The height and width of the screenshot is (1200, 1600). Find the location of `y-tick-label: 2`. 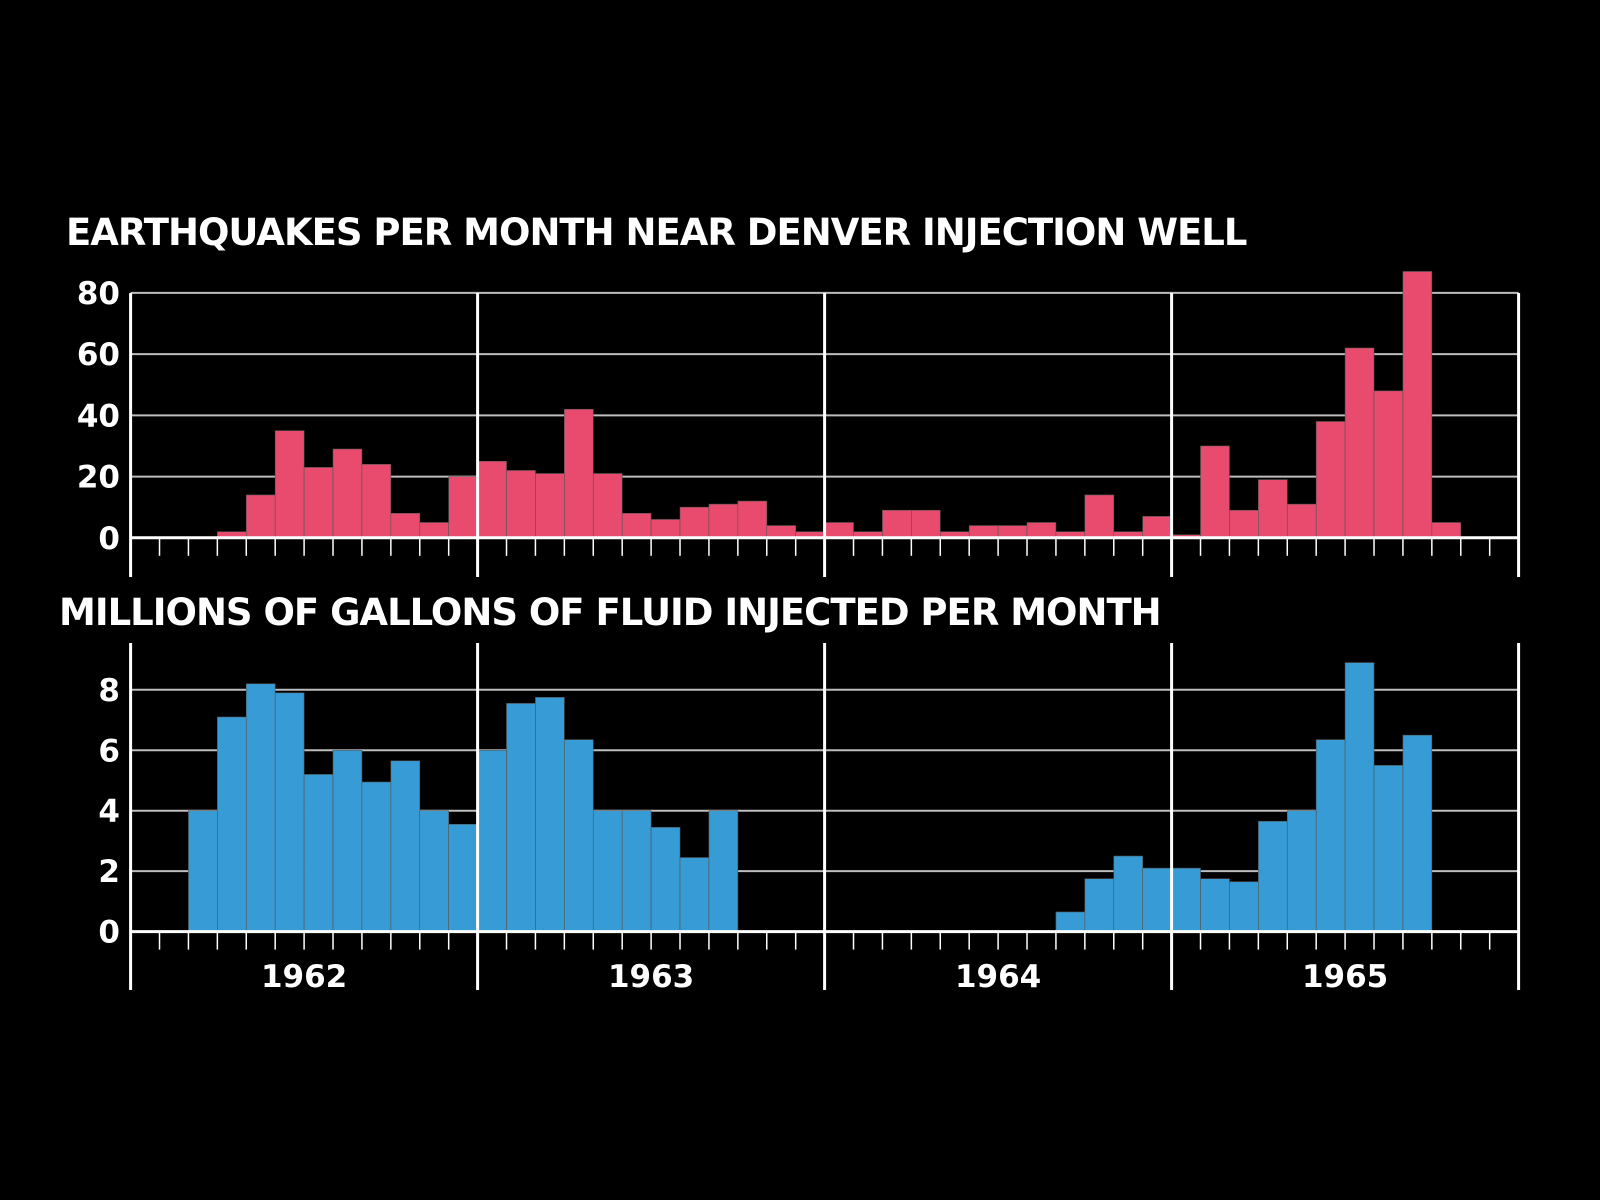

y-tick-label: 2 is located at coordinates (109, 872).